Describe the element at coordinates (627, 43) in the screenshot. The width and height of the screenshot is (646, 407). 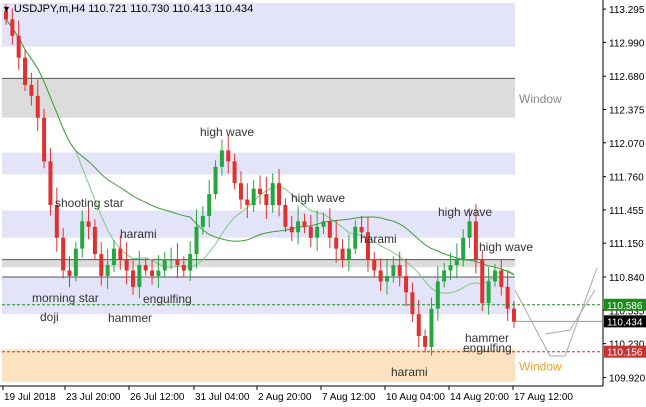
I see `y-tick-label: 112.990` at that location.